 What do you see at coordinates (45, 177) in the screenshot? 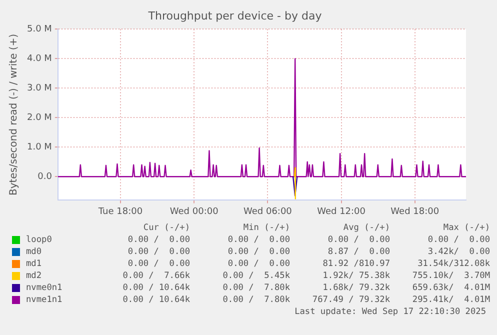
I see `y-tick-label: 0.0` at bounding box center [45, 177].